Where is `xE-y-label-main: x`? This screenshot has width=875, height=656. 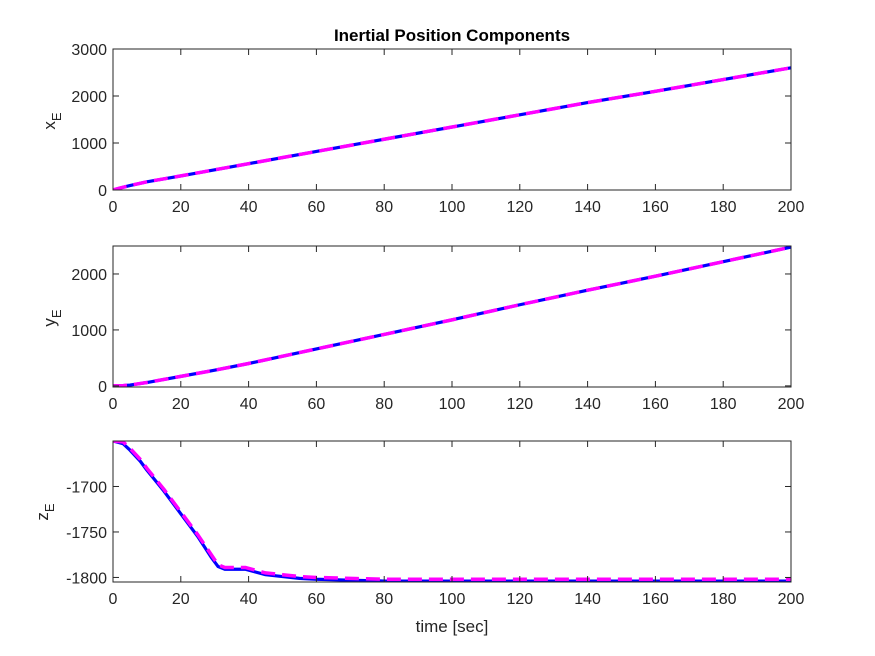 xE-y-label-main: x is located at coordinates (49, 125).